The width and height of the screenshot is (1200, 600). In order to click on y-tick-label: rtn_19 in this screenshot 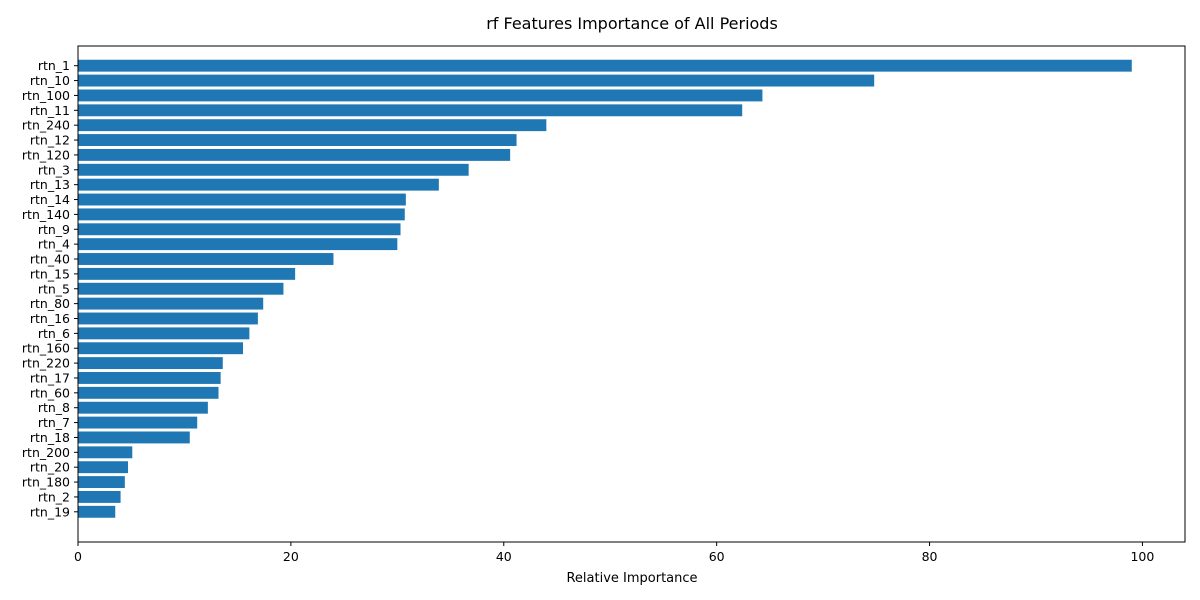, I will do `click(50, 511)`.